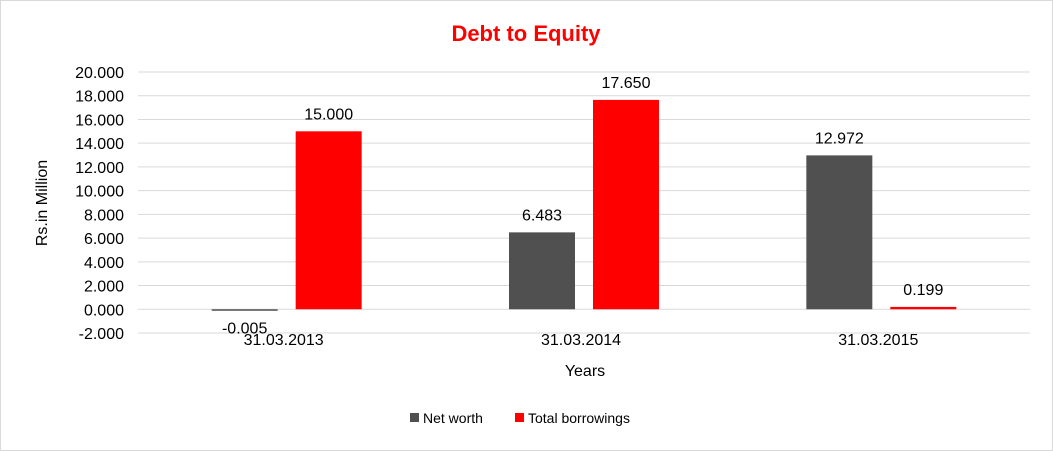  I want to click on data-label: 12.972, so click(839, 138).